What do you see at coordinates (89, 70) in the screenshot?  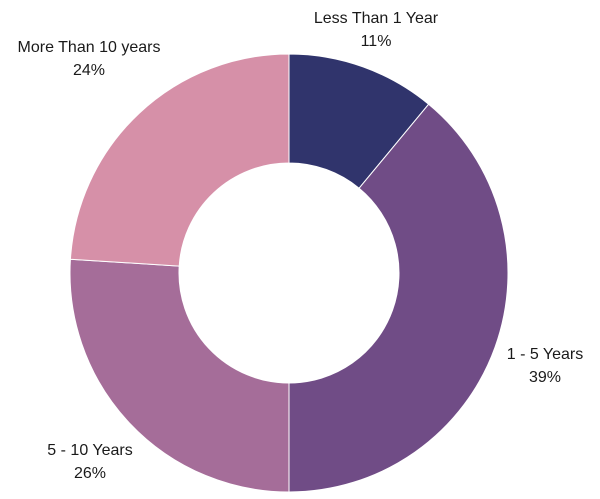 I see `slice-value-label: 24%` at bounding box center [89, 70].